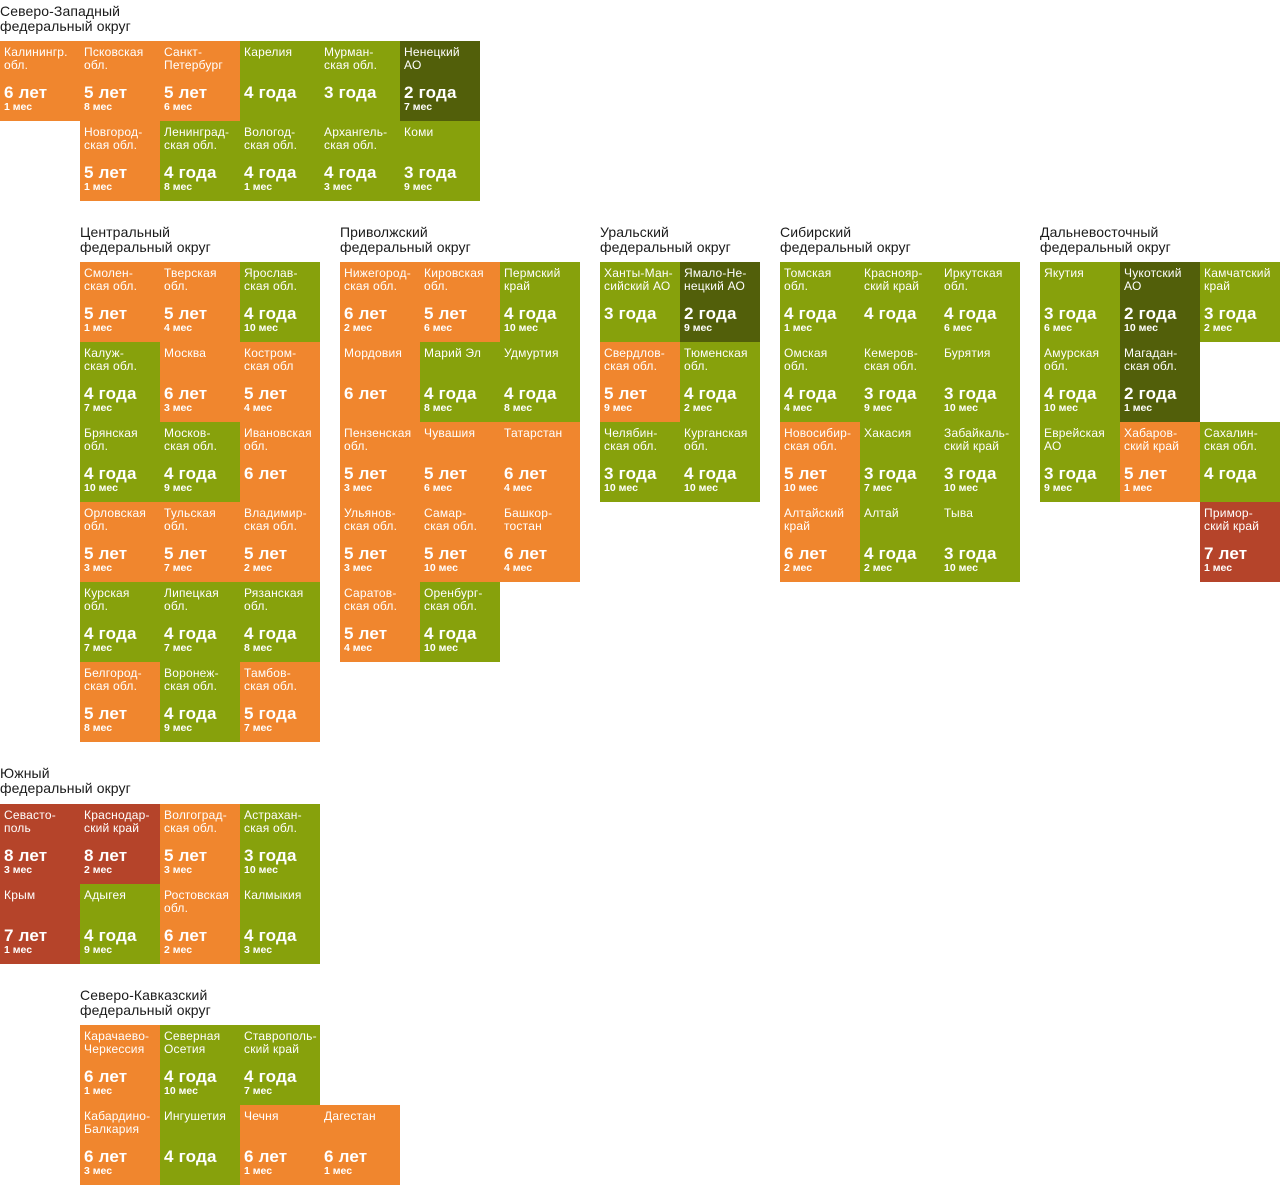 Image resolution: width=1280 pixels, height=1185 pixels. What do you see at coordinates (1074, 439) in the screenshot?
I see `region-name: Еврейская АО` at bounding box center [1074, 439].